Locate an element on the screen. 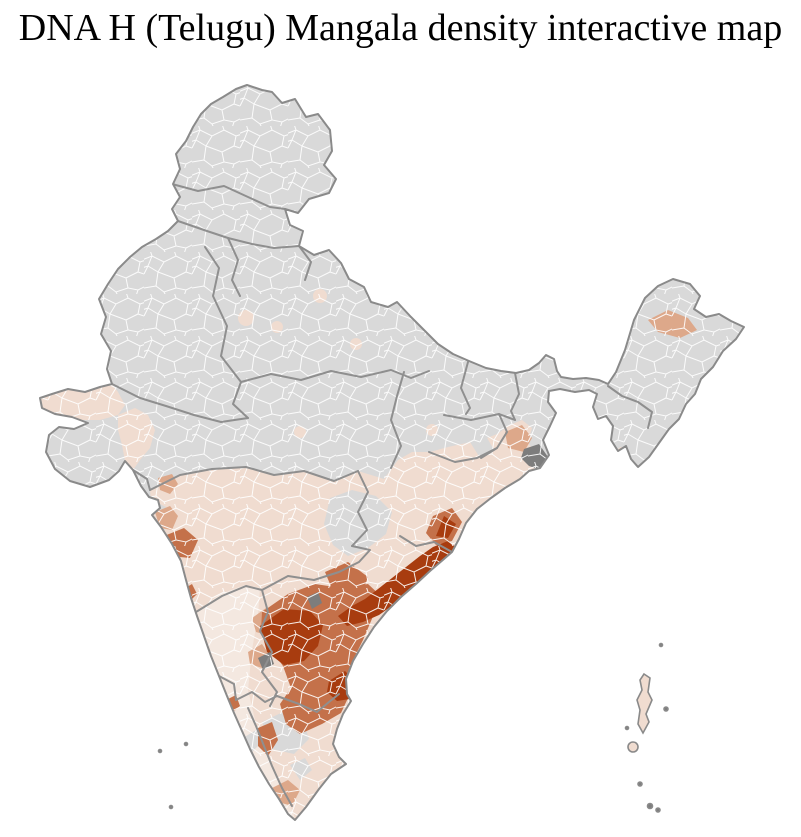 The image size is (801, 837). region-andaman-small is located at coordinates (633, 747).